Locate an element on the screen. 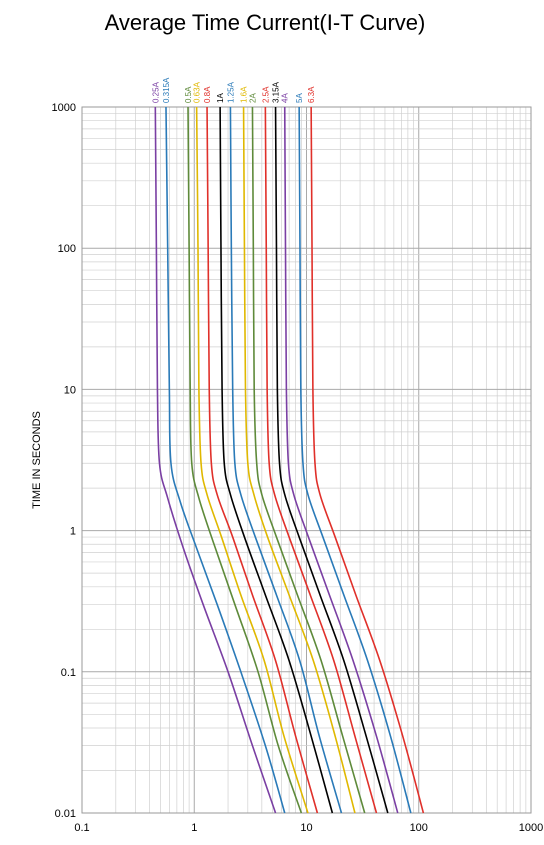 The height and width of the screenshot is (845, 544). series-label: 0.25A is located at coordinates (155, 92).